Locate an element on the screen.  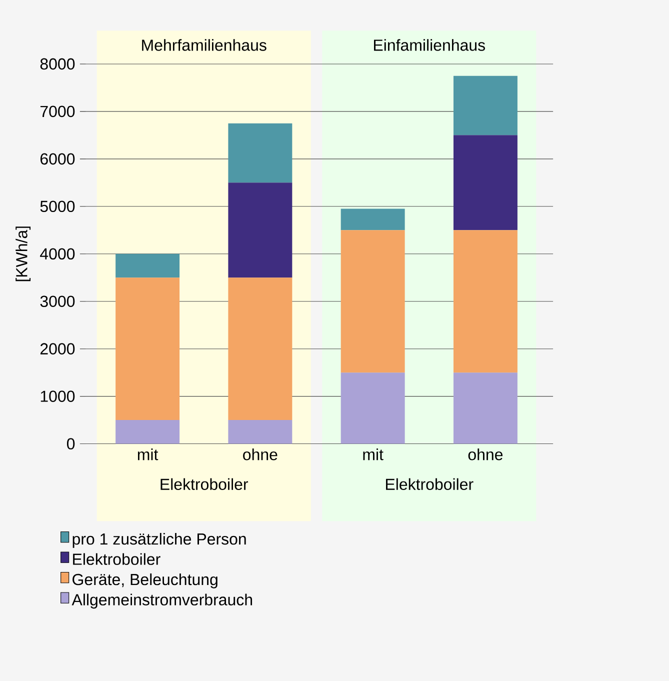
y-tick-label: 7000 is located at coordinates (57, 112).